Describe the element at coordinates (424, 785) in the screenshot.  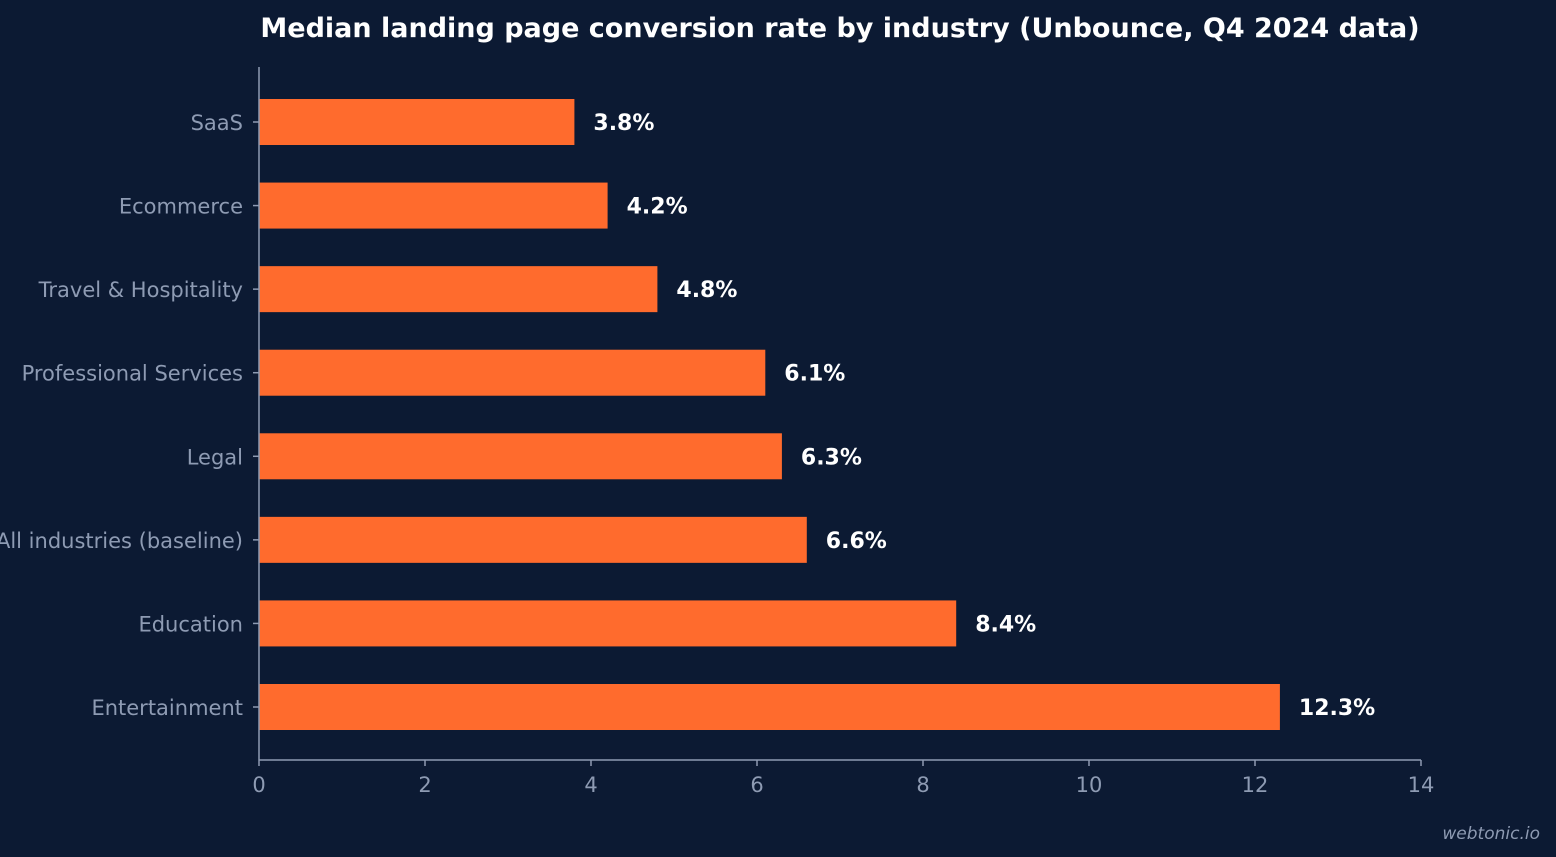
I see `x-tick-label: 2` at that location.